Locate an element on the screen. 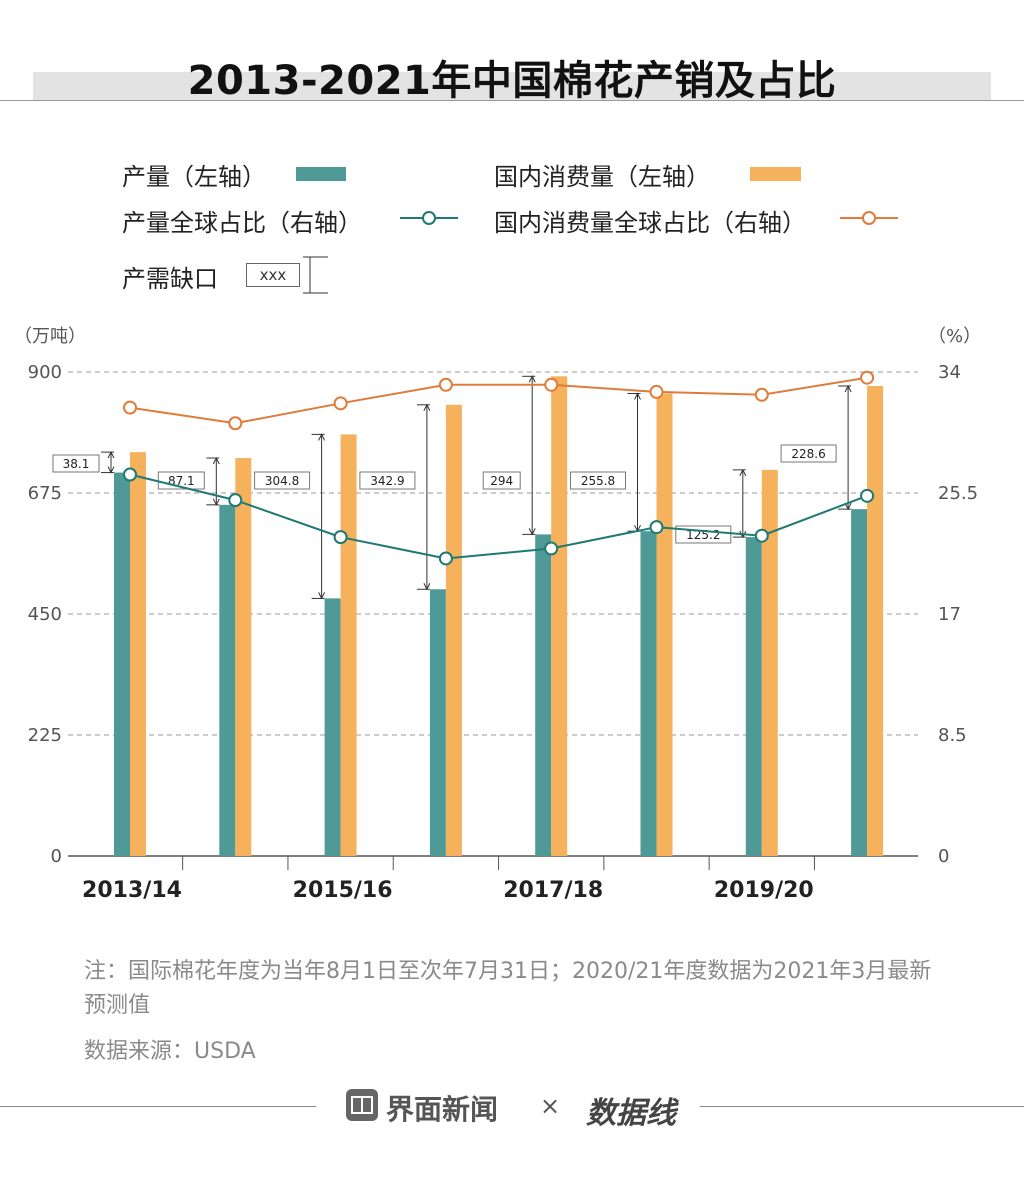 This screenshot has width=1024, height=1192. production-share-line is located at coordinates (498, 516).